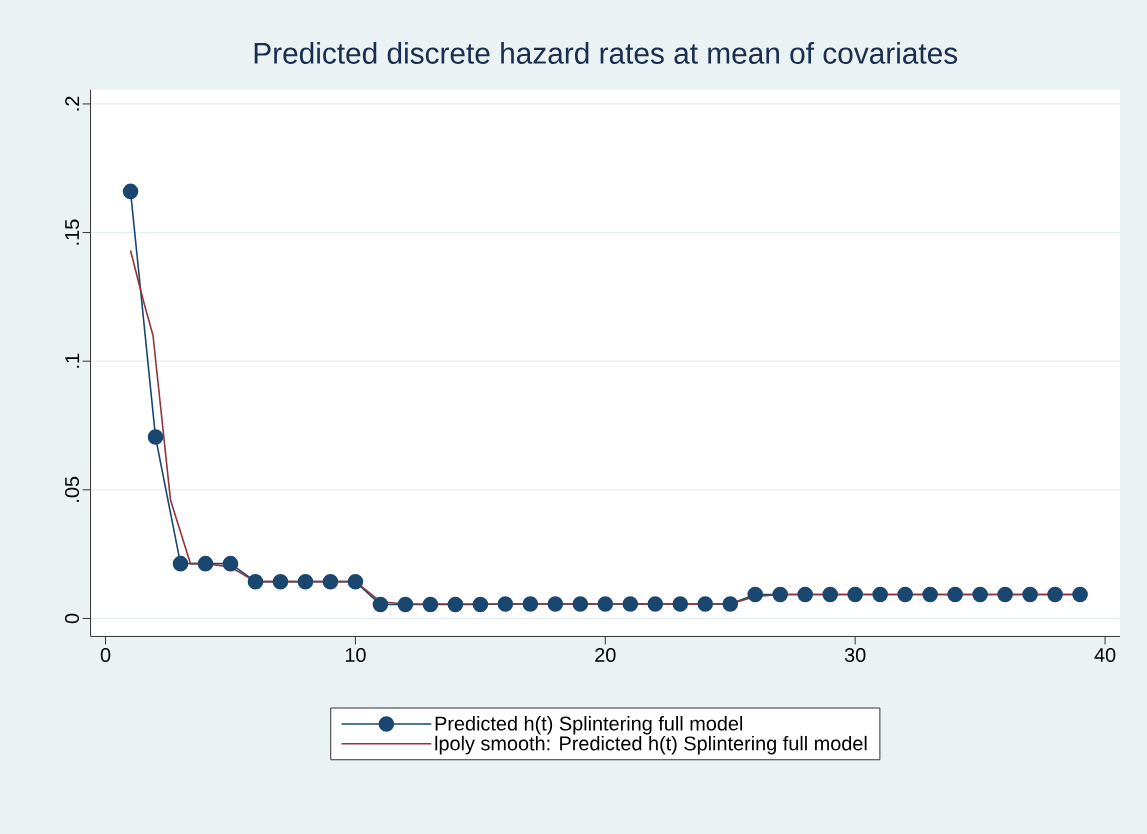 This screenshot has height=834, width=1147. Describe the element at coordinates (855, 655) in the screenshot. I see `x-tick-label: 30` at that location.